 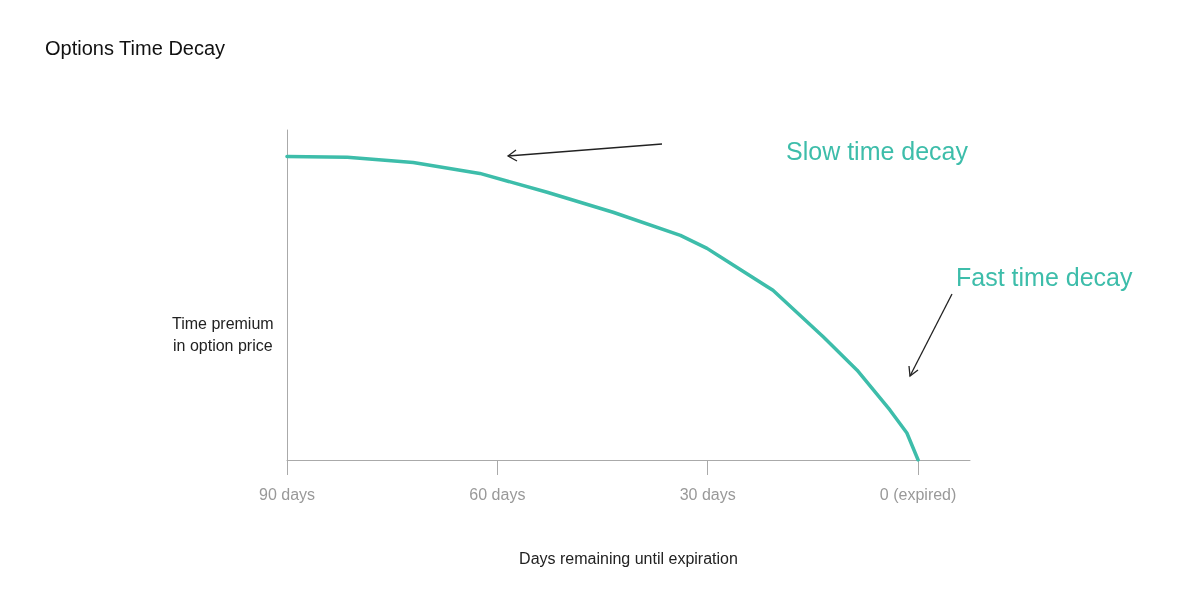 What do you see at coordinates (1044, 276) in the screenshot?
I see `annotation: Fast time decay` at bounding box center [1044, 276].